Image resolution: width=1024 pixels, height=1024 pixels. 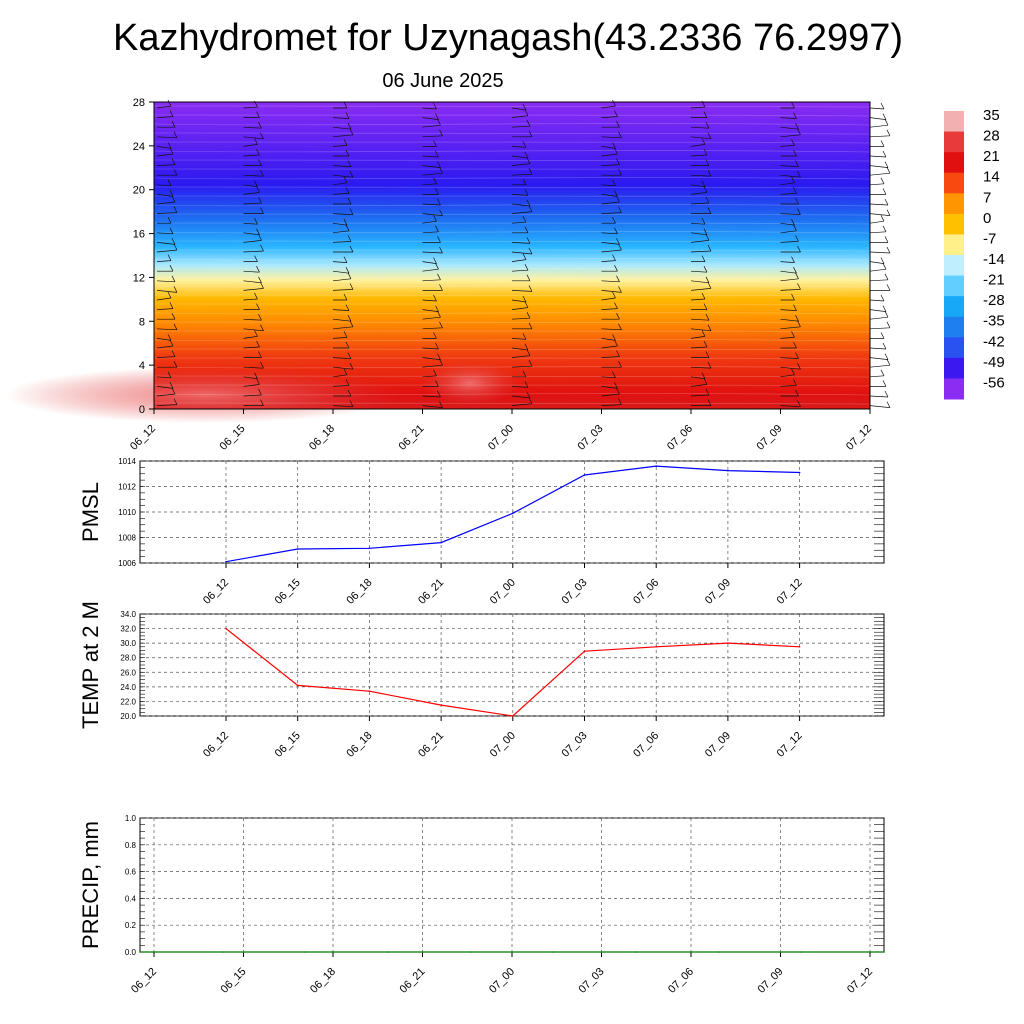 What do you see at coordinates (575, 592) in the screenshot?
I see `x-tick-label: 07_03` at bounding box center [575, 592].